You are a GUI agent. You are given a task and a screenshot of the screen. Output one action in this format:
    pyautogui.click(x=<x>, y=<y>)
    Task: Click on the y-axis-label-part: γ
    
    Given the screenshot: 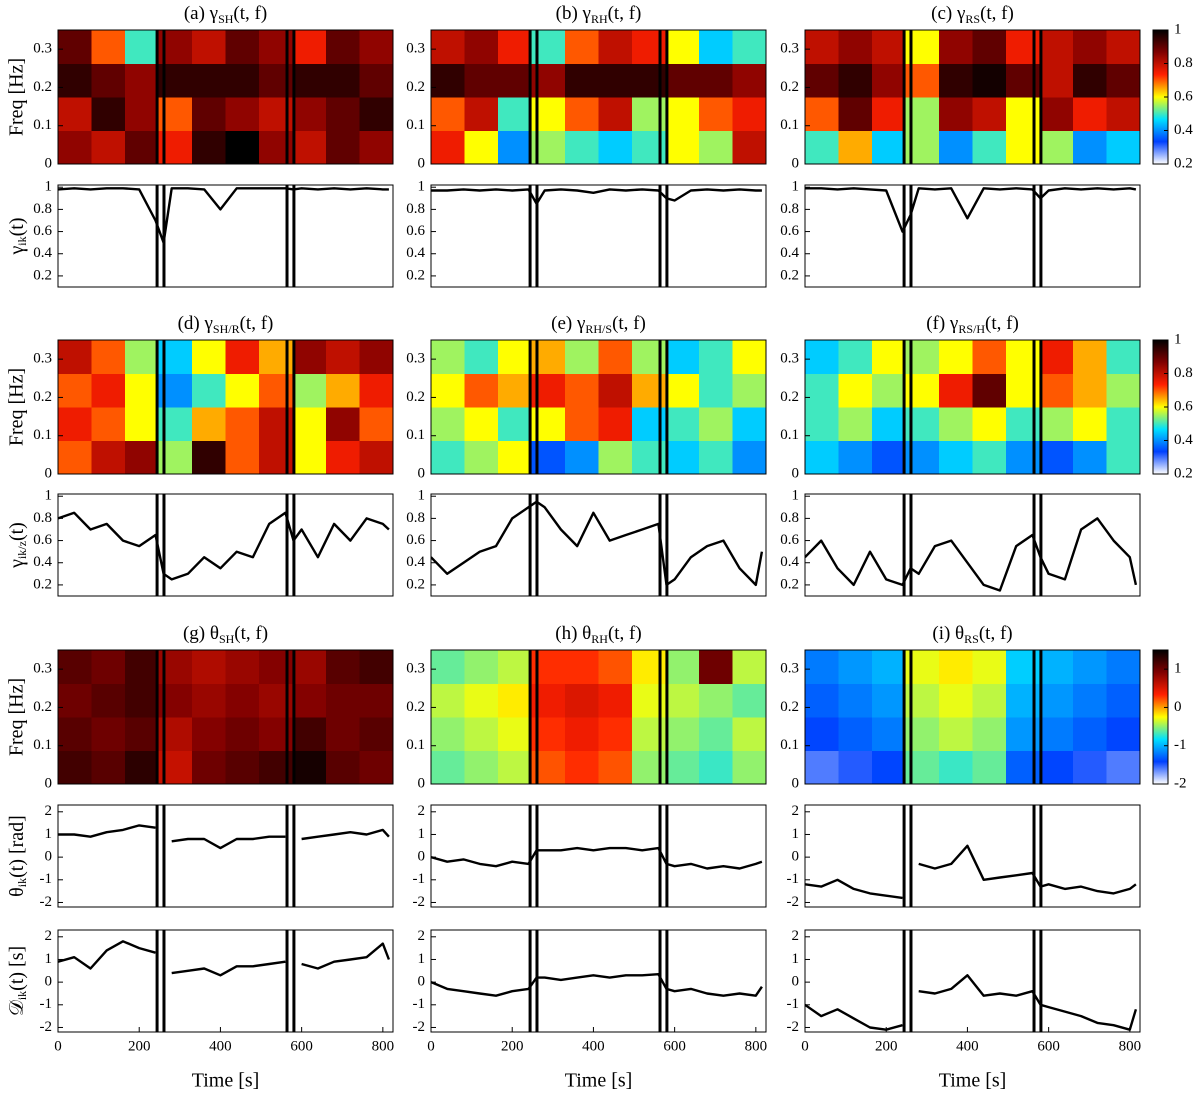 What is the action you would take?
    pyautogui.click(x=17, y=251)
    